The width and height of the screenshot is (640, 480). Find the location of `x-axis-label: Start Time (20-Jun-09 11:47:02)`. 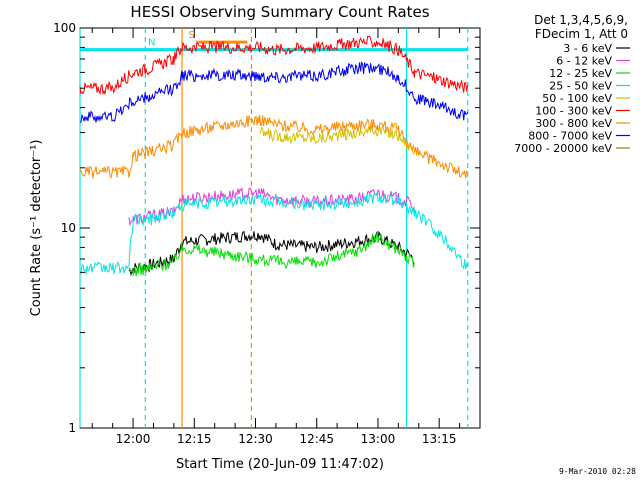

x-axis-label: Start Time (20-Jun-09 11:47:02) is located at coordinates (280, 464).